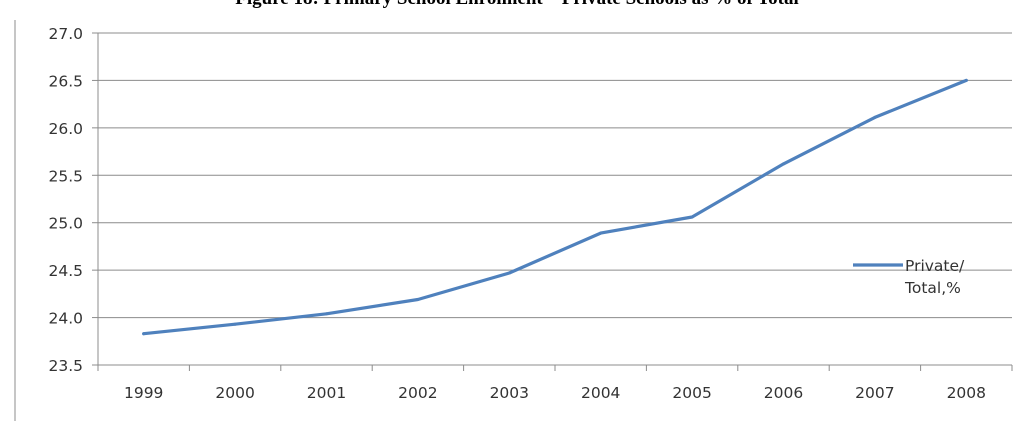 The height and width of the screenshot is (421, 1034). I want to click on x-tick-label: 2008, so click(966, 393).